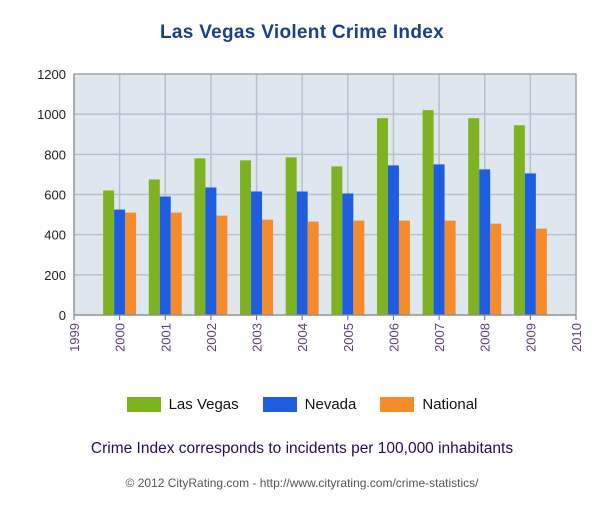  Describe the element at coordinates (74, 337) in the screenshot. I see `x-tick-label: 1999` at that location.